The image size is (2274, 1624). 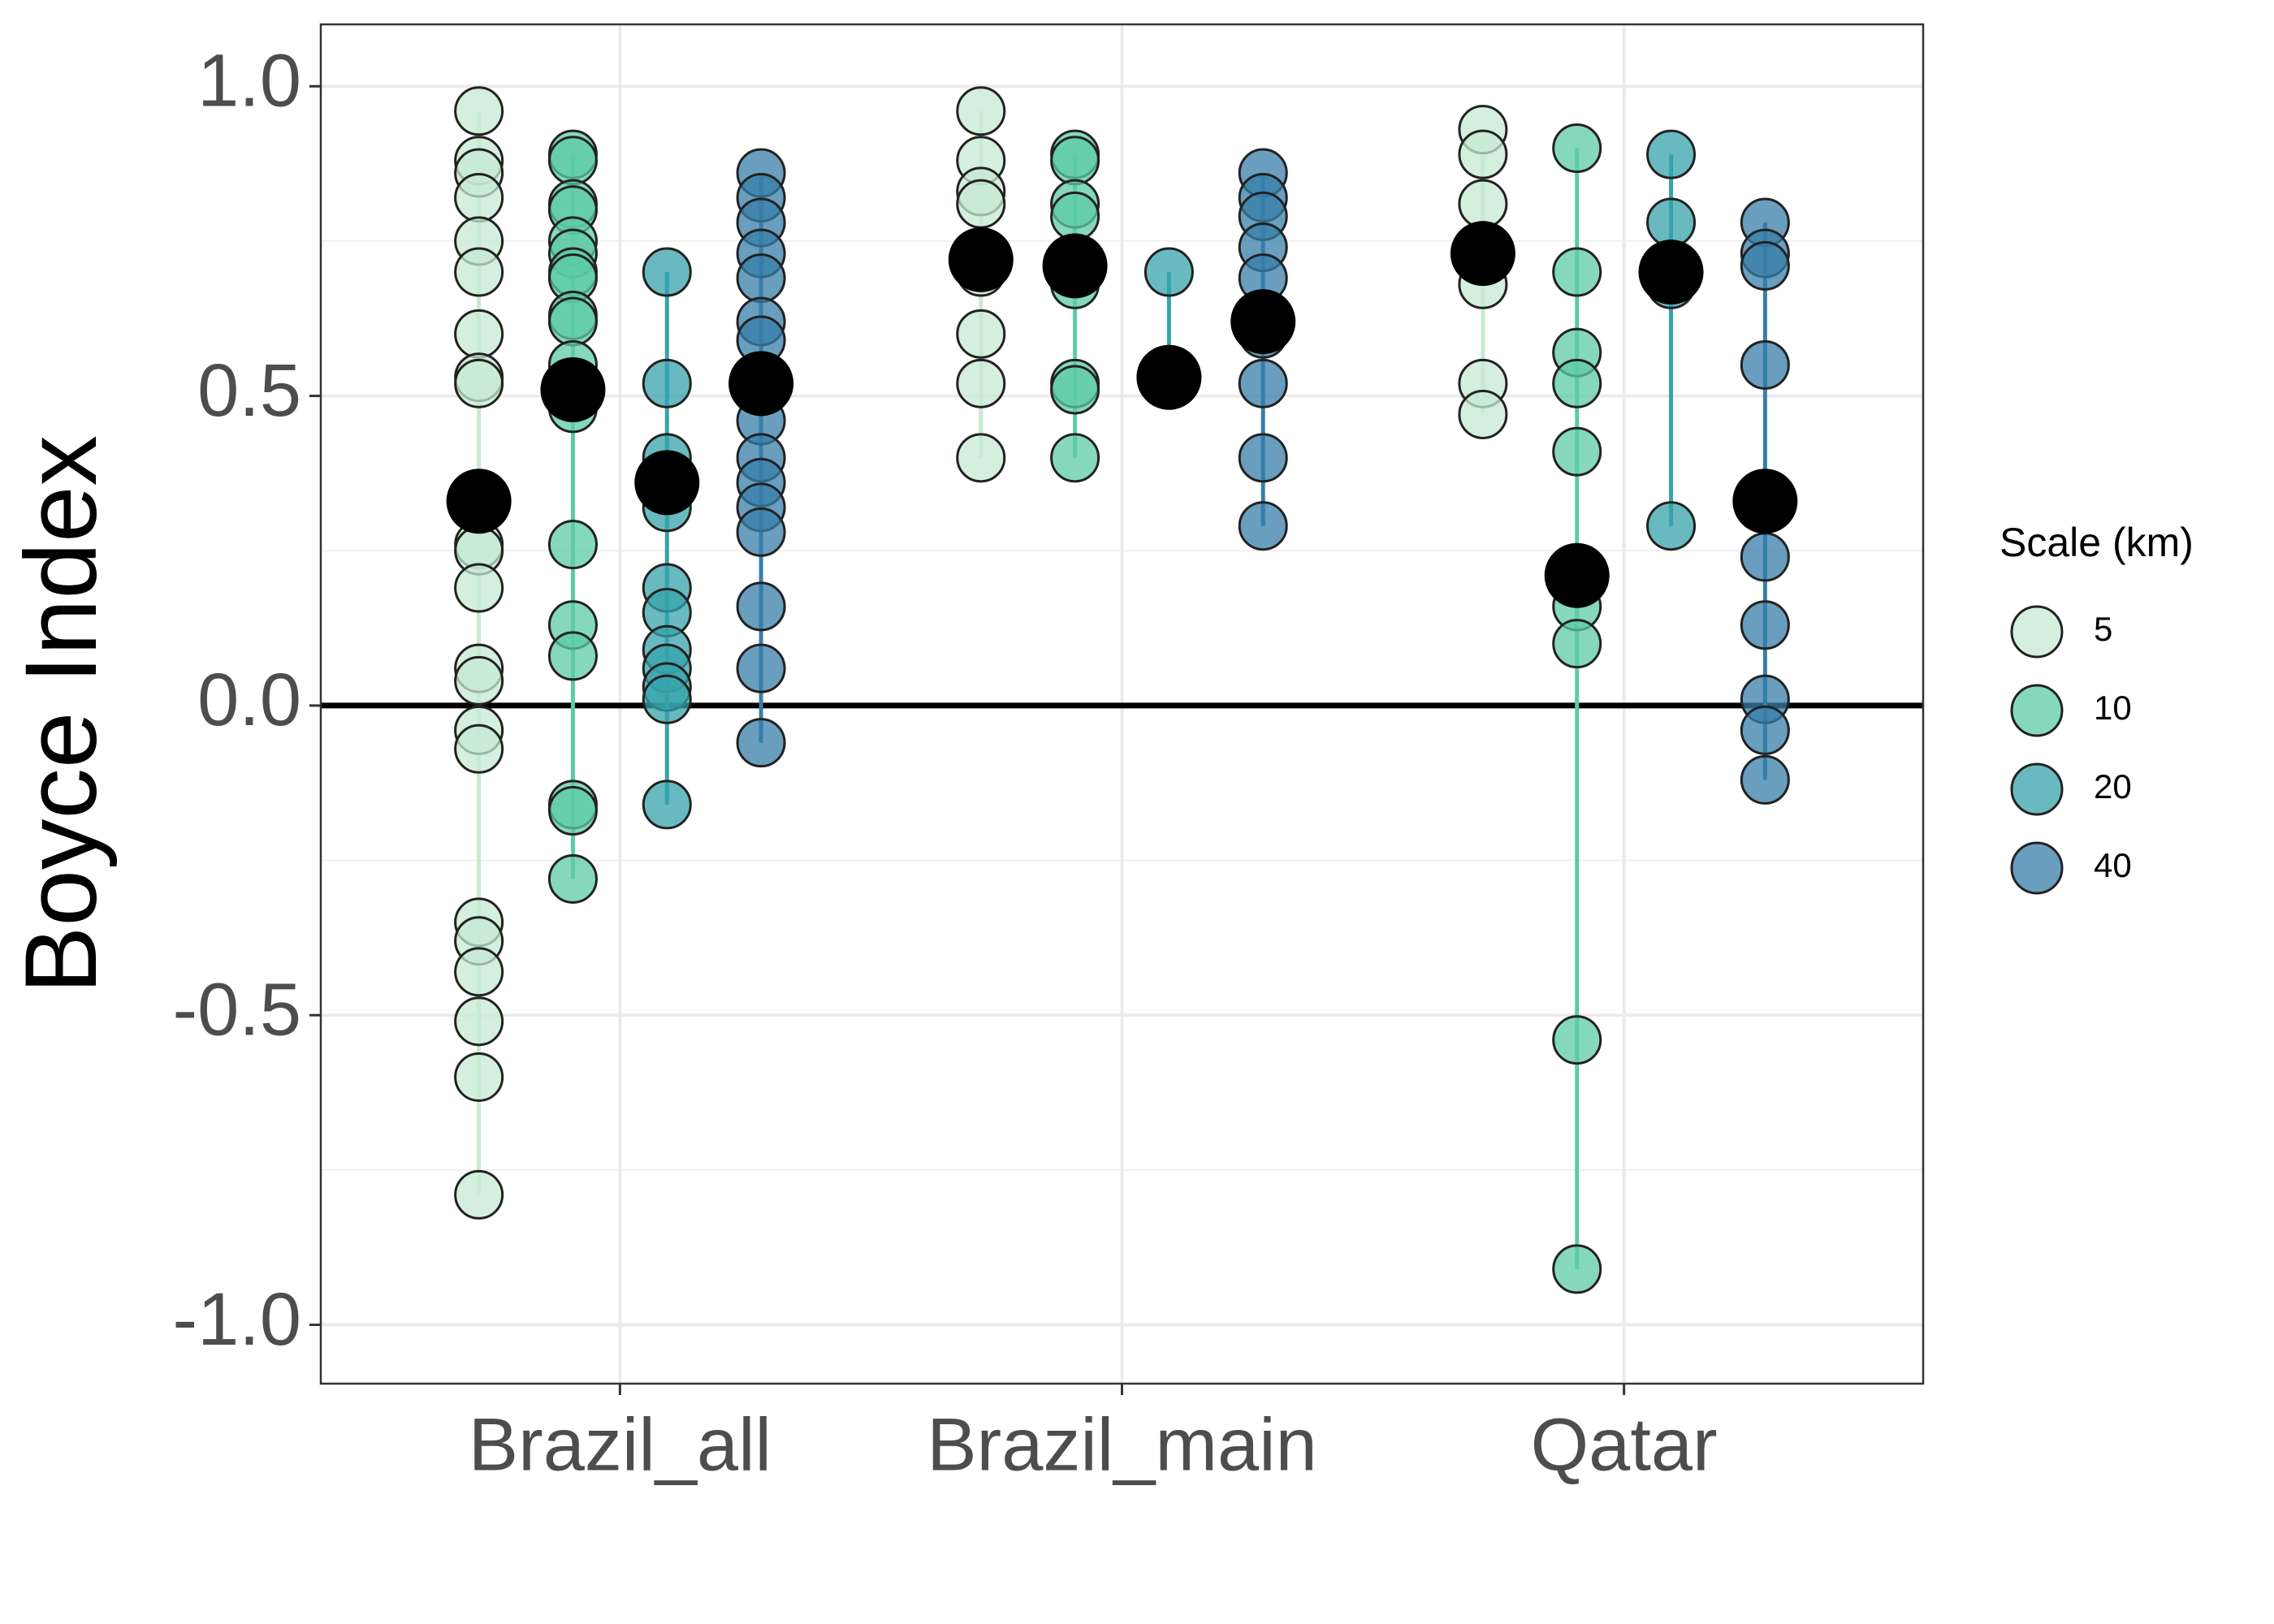 I want to click on x-tick-label: Qatar, so click(x=1625, y=1445).